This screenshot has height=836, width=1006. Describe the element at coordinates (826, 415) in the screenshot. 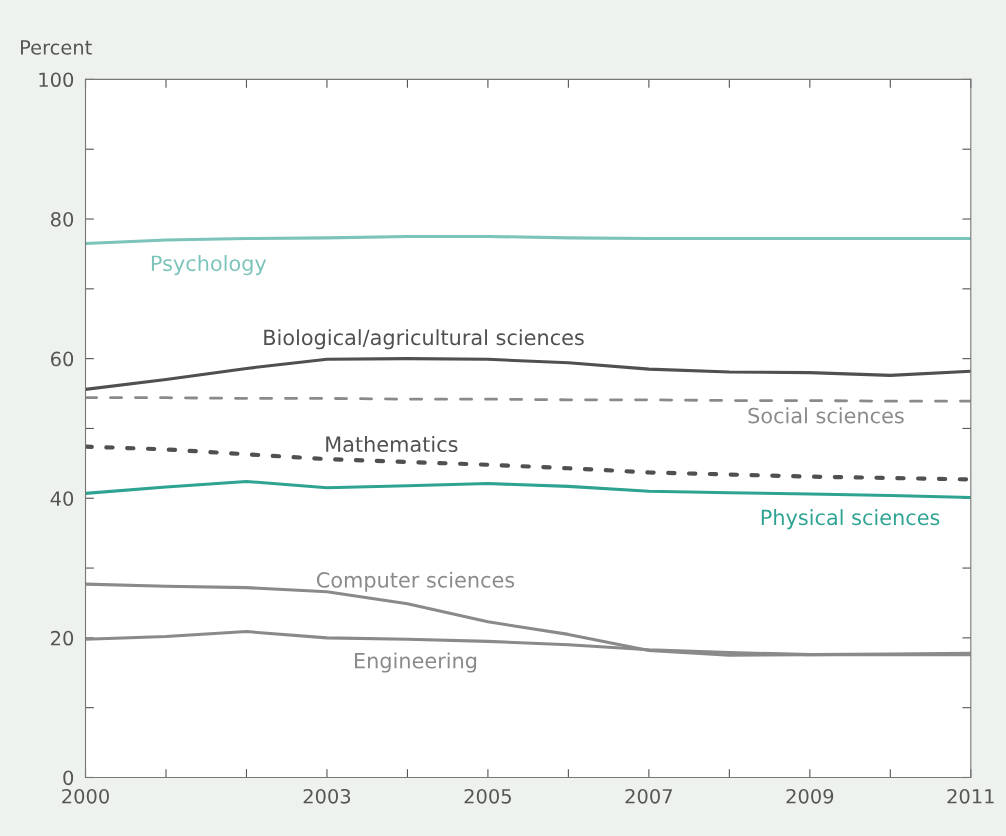

I see `series-label: Social sciences` at that location.